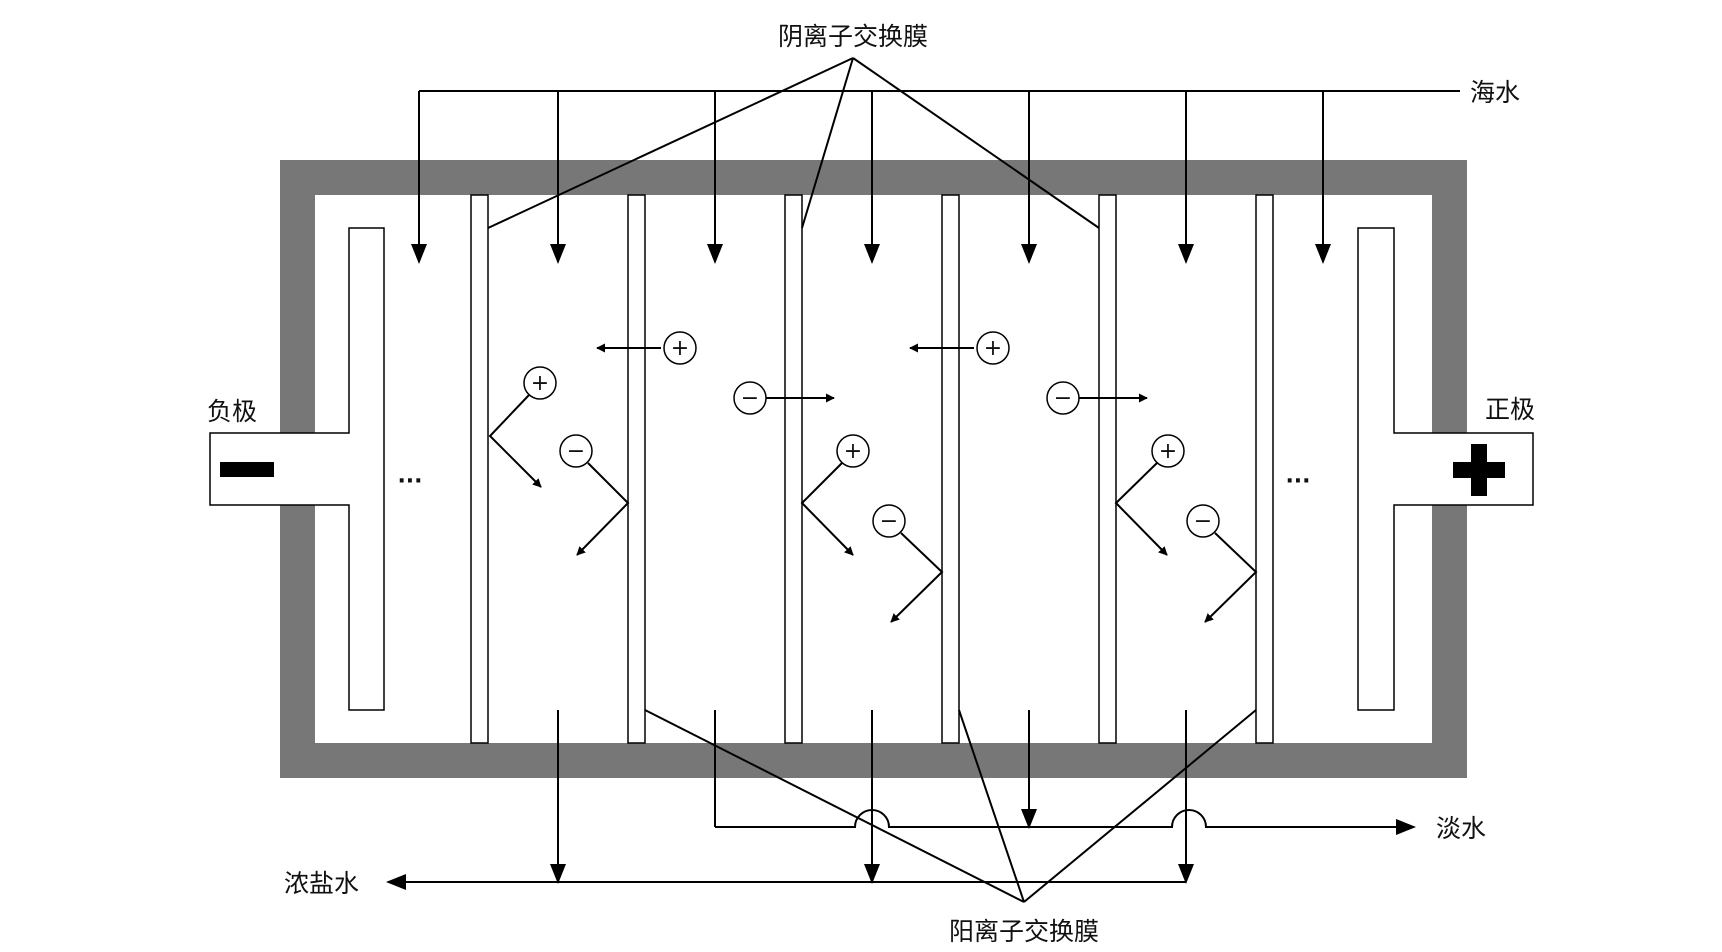 The height and width of the screenshot is (952, 1722). What do you see at coordinates (1479, 470) in the screenshot?
I see `plus-sign-icon` at bounding box center [1479, 470].